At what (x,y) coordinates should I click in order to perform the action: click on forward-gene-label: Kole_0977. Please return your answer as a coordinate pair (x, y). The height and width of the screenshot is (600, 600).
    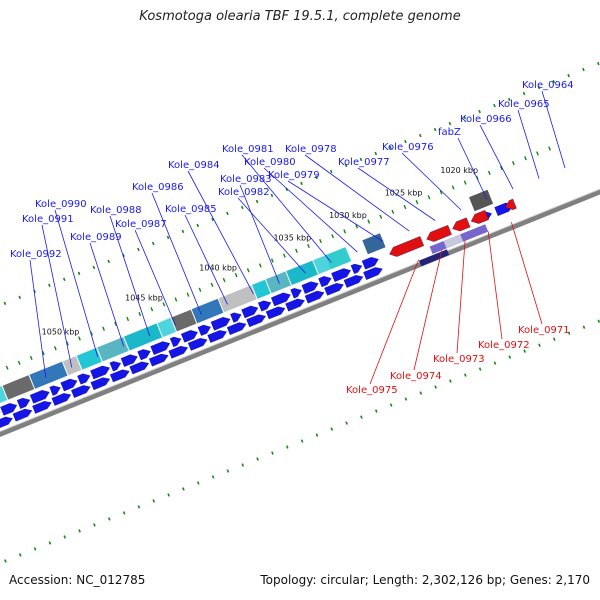
    Looking at the image, I should click on (364, 162).